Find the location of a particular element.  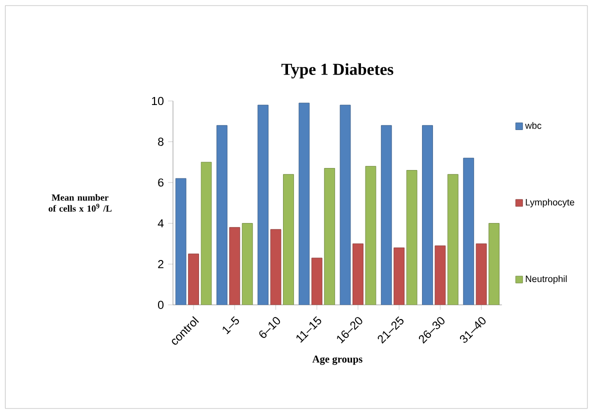

y-tick-label: 2 is located at coordinates (161, 264).